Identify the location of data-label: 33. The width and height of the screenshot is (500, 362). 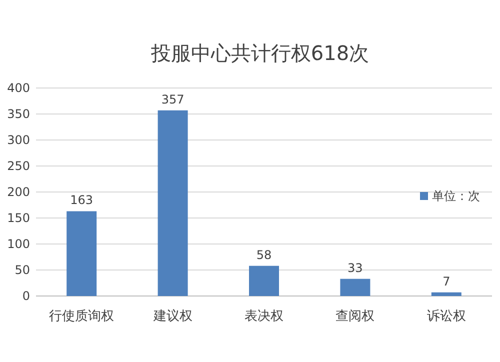
(355, 267).